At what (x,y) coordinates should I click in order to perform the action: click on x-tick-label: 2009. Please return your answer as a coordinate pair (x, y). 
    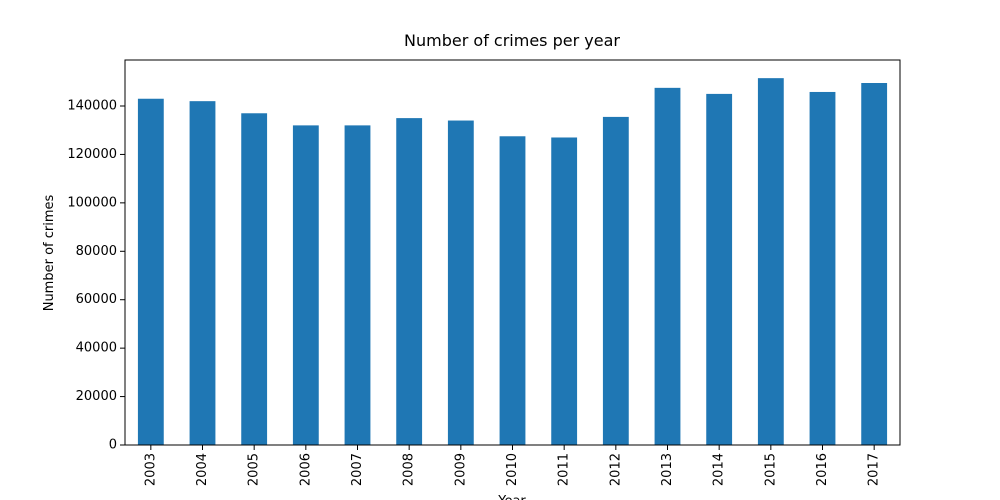
    Looking at the image, I should click on (460, 469).